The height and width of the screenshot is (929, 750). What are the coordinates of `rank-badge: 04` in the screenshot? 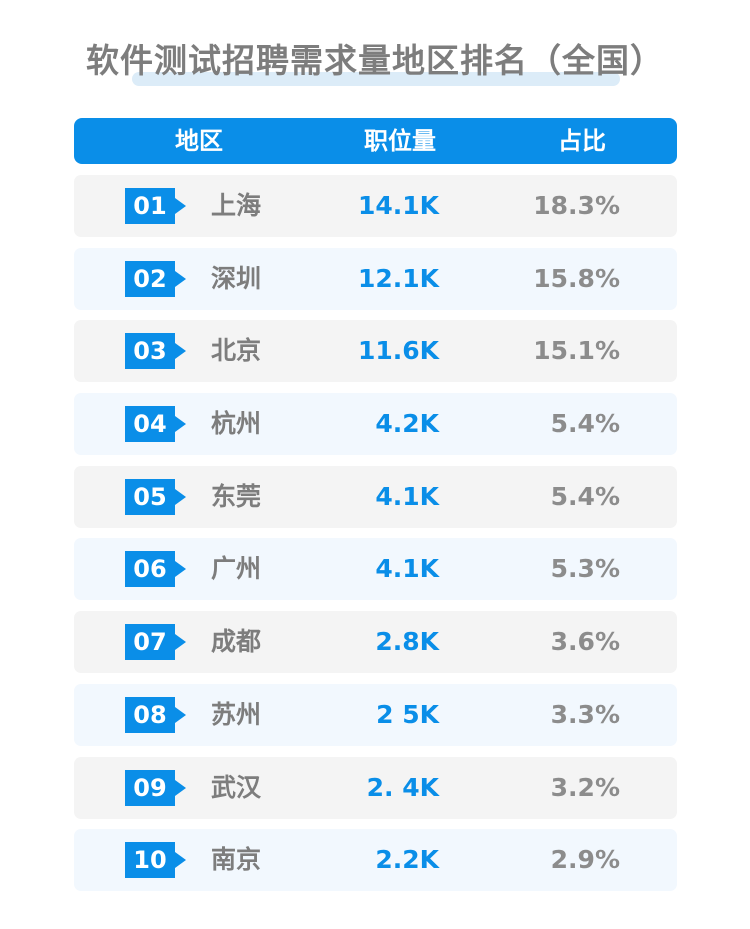 It's located at (150, 424).